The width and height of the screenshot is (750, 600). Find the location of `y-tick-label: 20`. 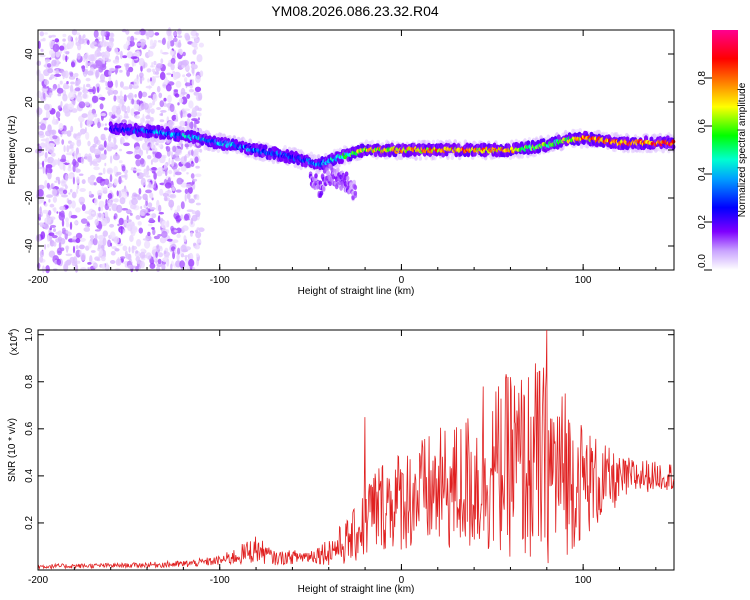

y-tick-label: 20 is located at coordinates (29, 102).